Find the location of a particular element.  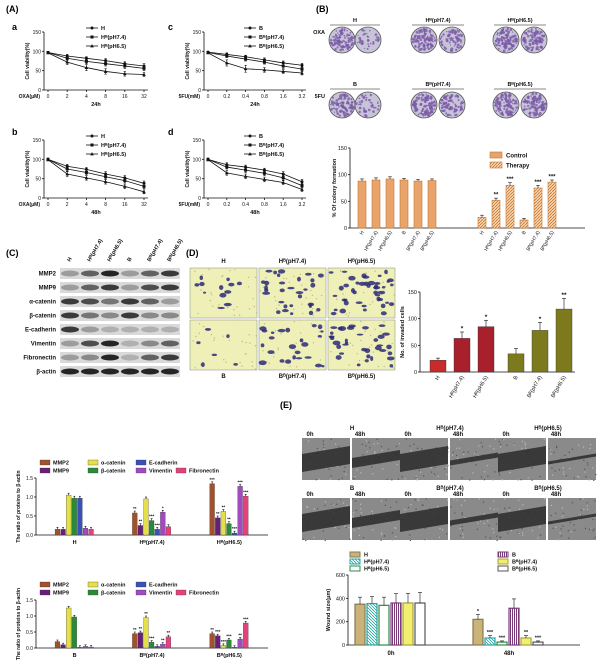

x-tick-label: Bᴮ(pH6.5) is located at coordinates (547, 241).